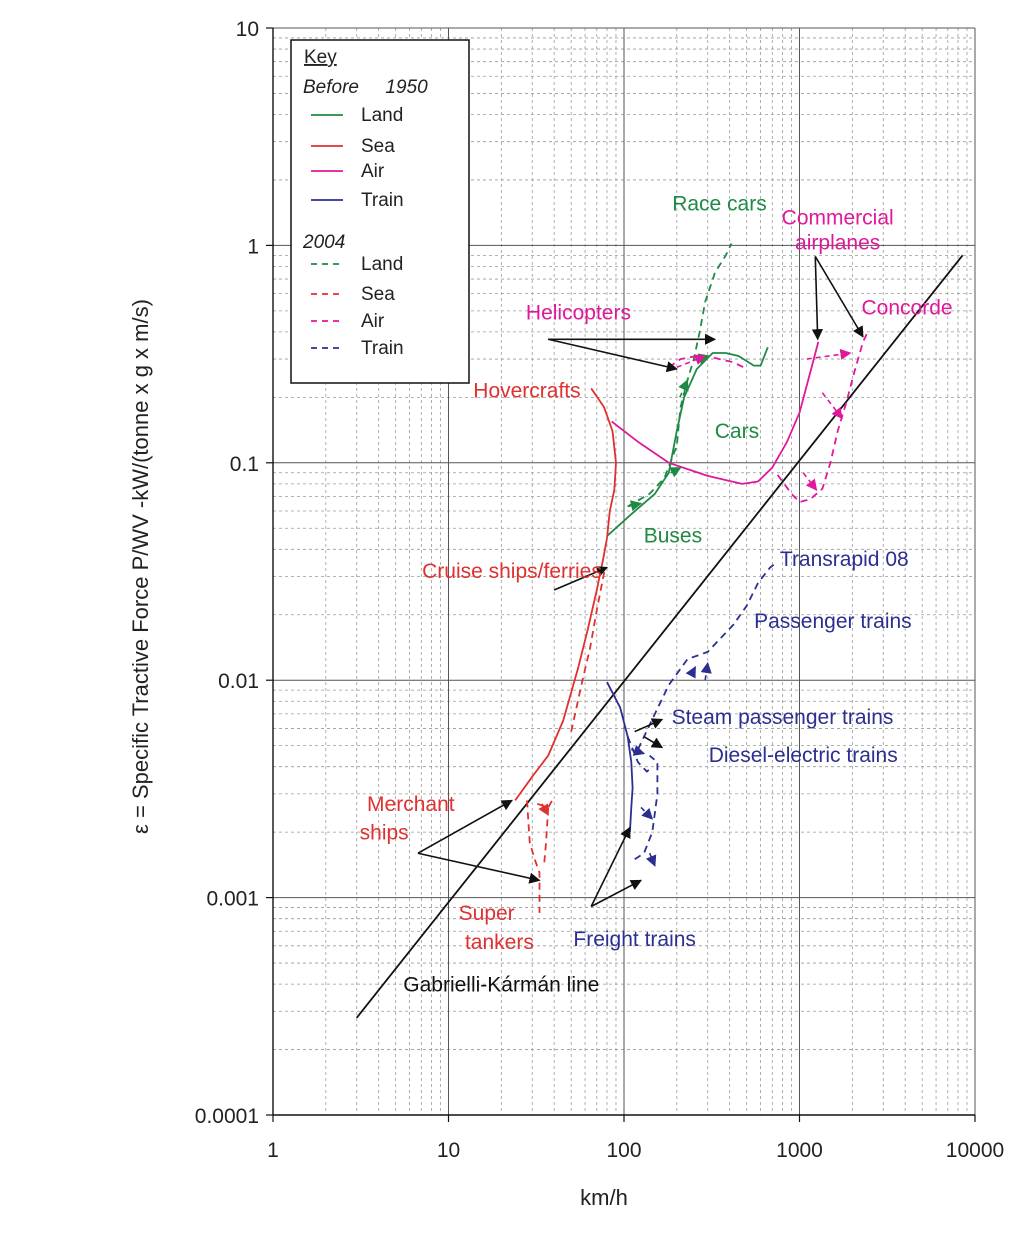 This screenshot has height=1245, width=1019. I want to click on x-tick-label: 1000, so click(799, 1150).